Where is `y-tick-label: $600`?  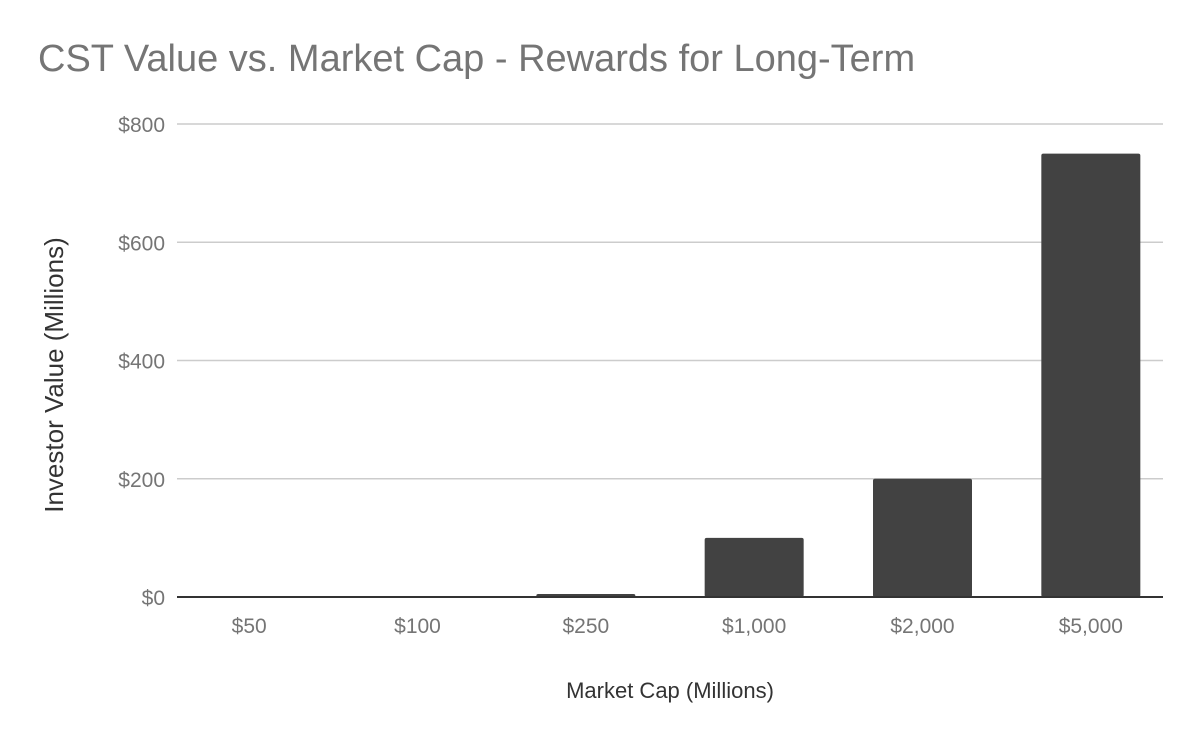 y-tick-label: $600 is located at coordinates (141, 243).